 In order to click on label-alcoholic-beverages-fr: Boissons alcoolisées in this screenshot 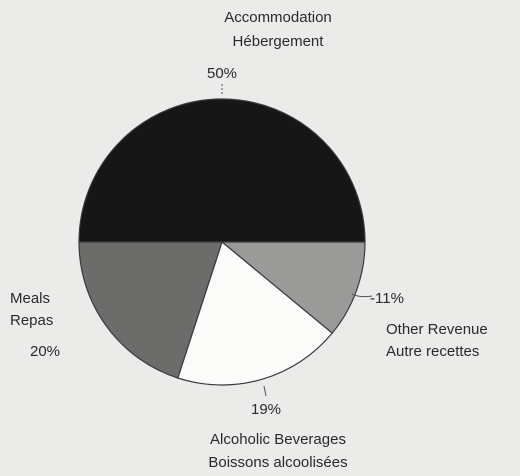, I will do `click(277, 462)`.